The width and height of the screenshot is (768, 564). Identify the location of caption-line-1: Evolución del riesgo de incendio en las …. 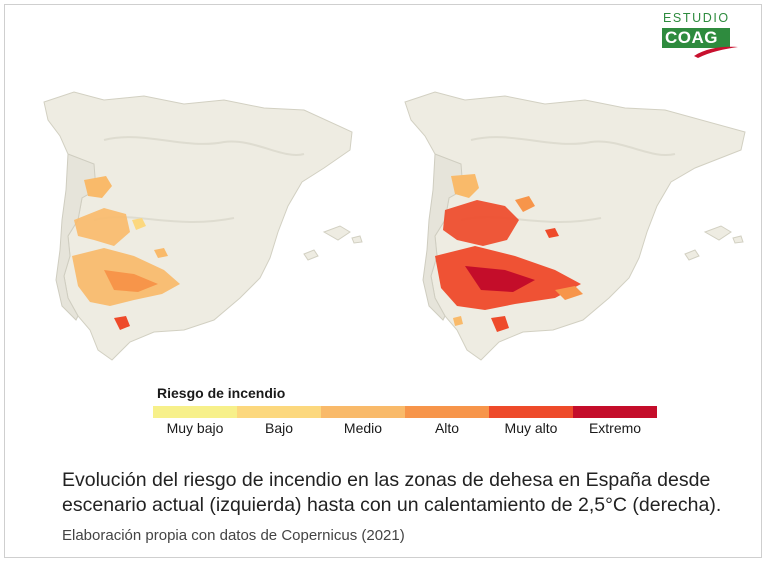
(386, 480).